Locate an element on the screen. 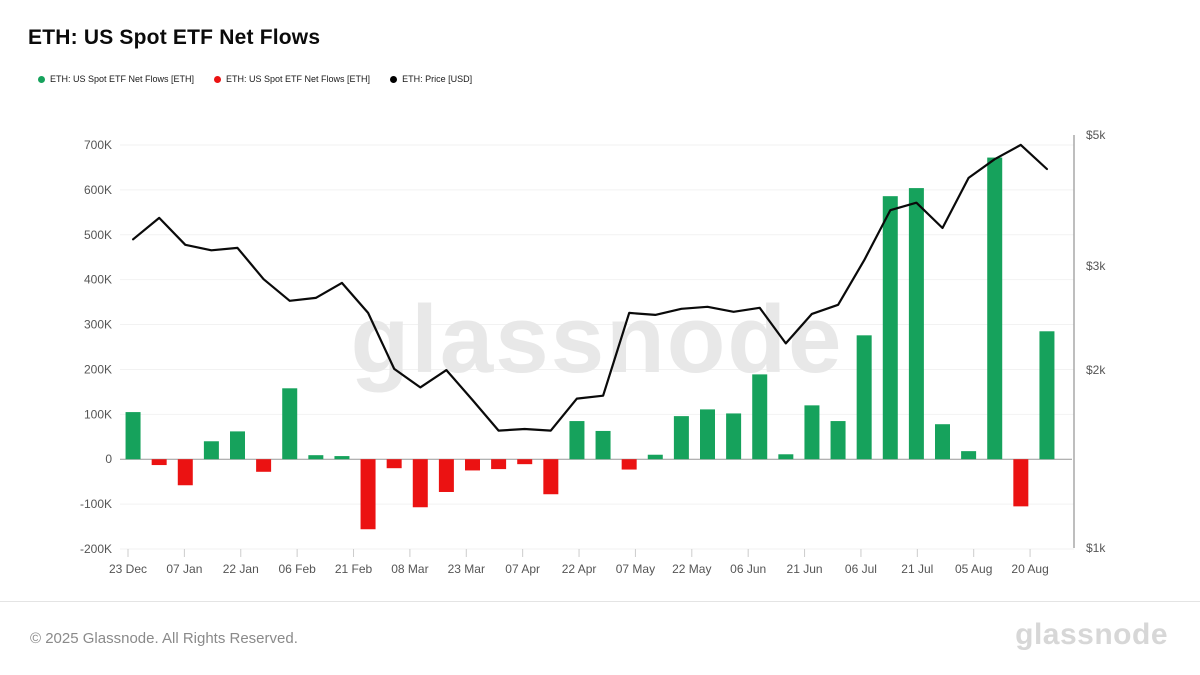 The height and width of the screenshot is (675, 1200). left-axis-label: 500K is located at coordinates (98, 235).